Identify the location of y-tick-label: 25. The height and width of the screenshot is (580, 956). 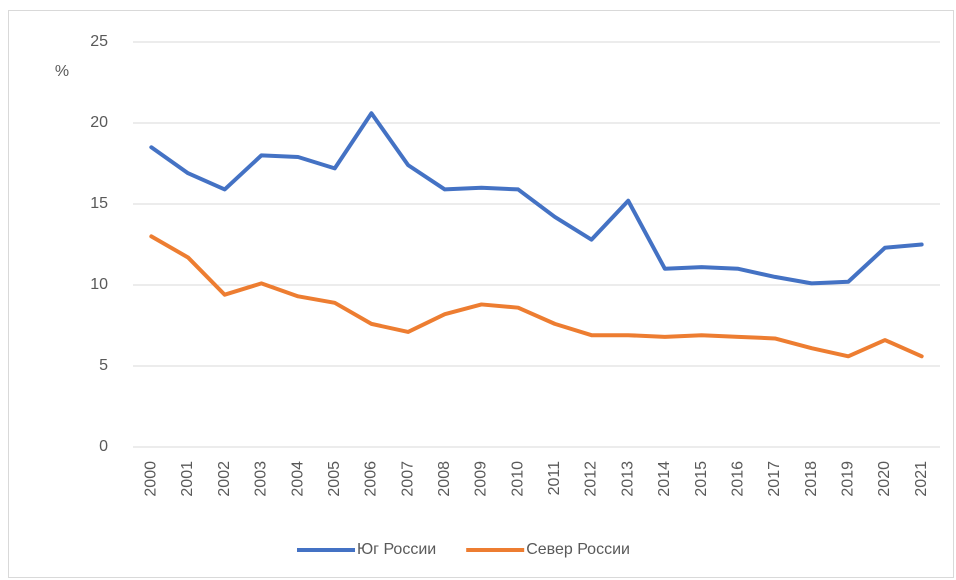
(99, 41).